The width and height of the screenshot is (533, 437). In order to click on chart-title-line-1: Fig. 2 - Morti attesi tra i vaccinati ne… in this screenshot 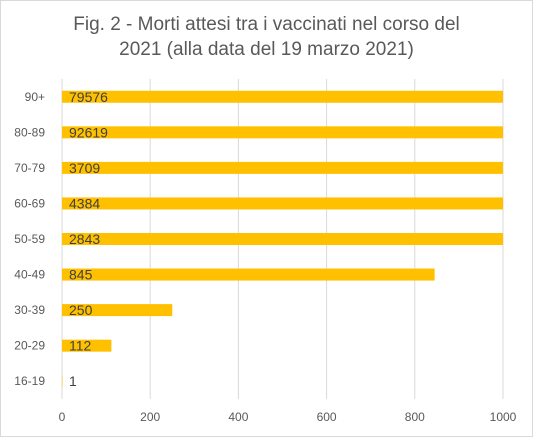, I will do `click(266, 24)`.